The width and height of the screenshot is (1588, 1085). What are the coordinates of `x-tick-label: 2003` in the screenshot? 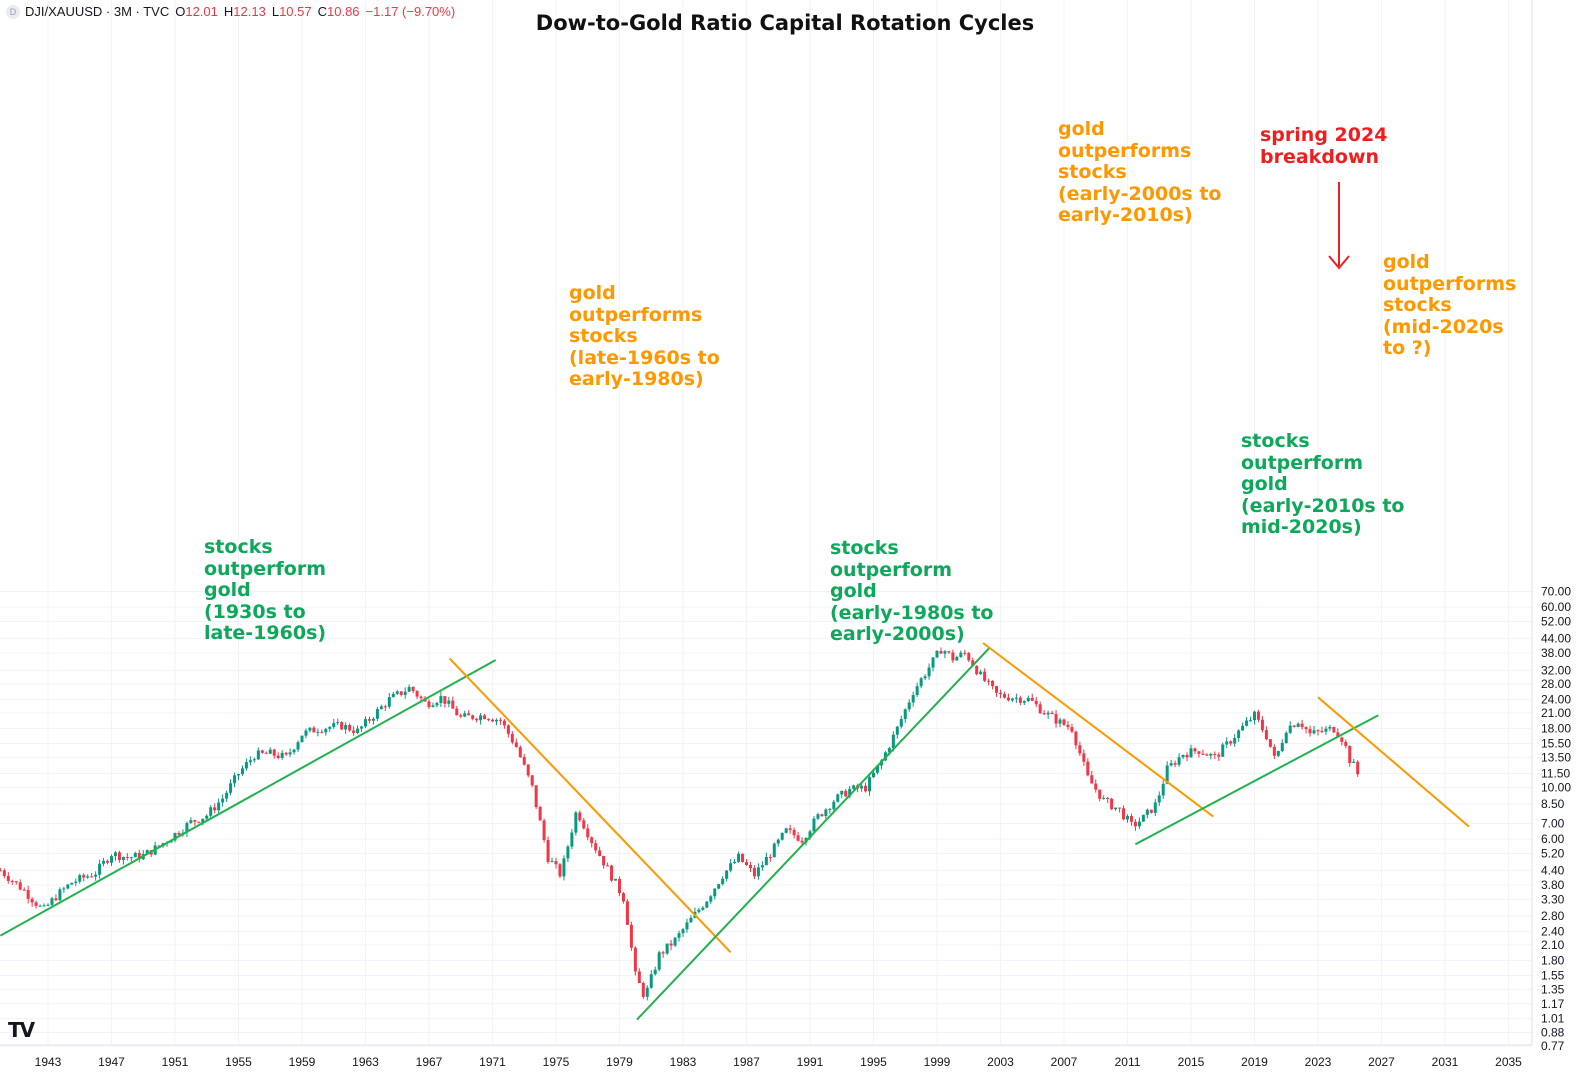 It's located at (1000, 1062).